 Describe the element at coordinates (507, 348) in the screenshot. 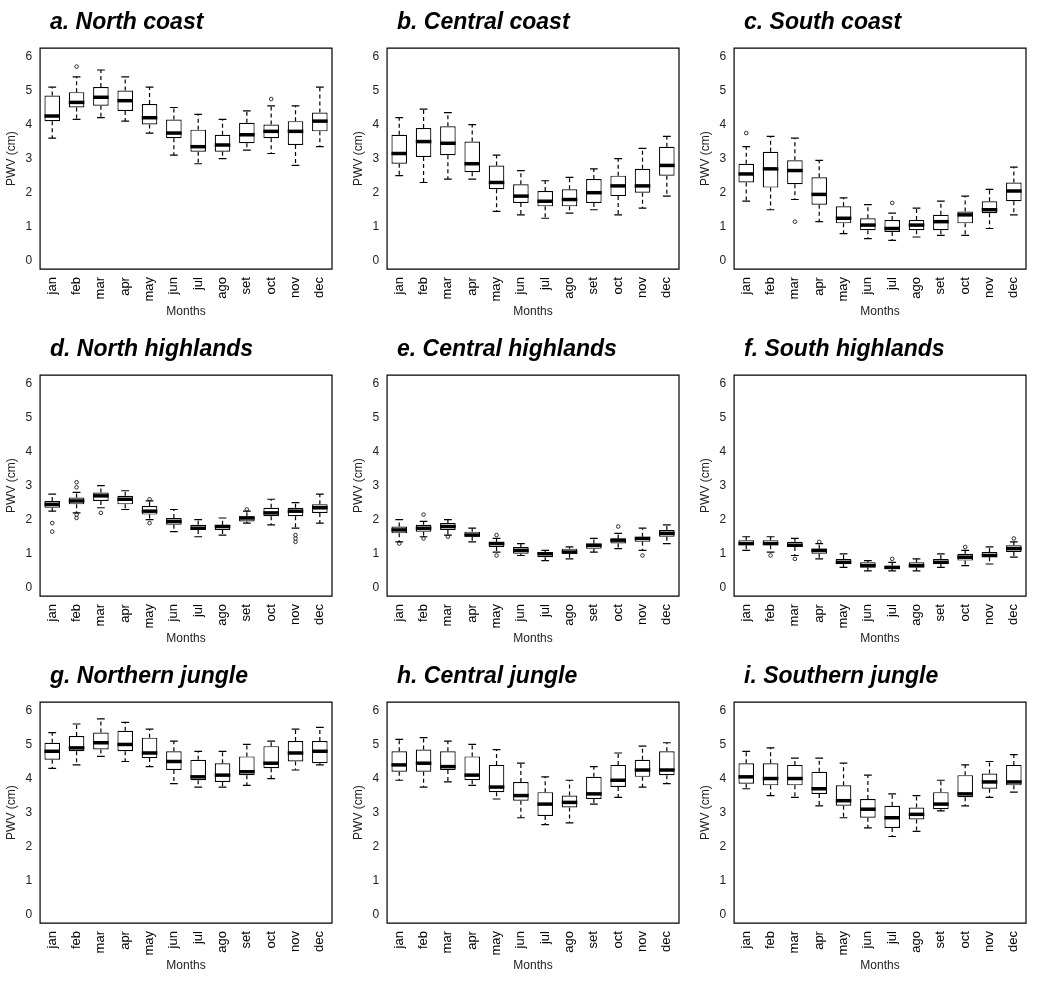

I see `chart-title: e. Central highlands` at that location.